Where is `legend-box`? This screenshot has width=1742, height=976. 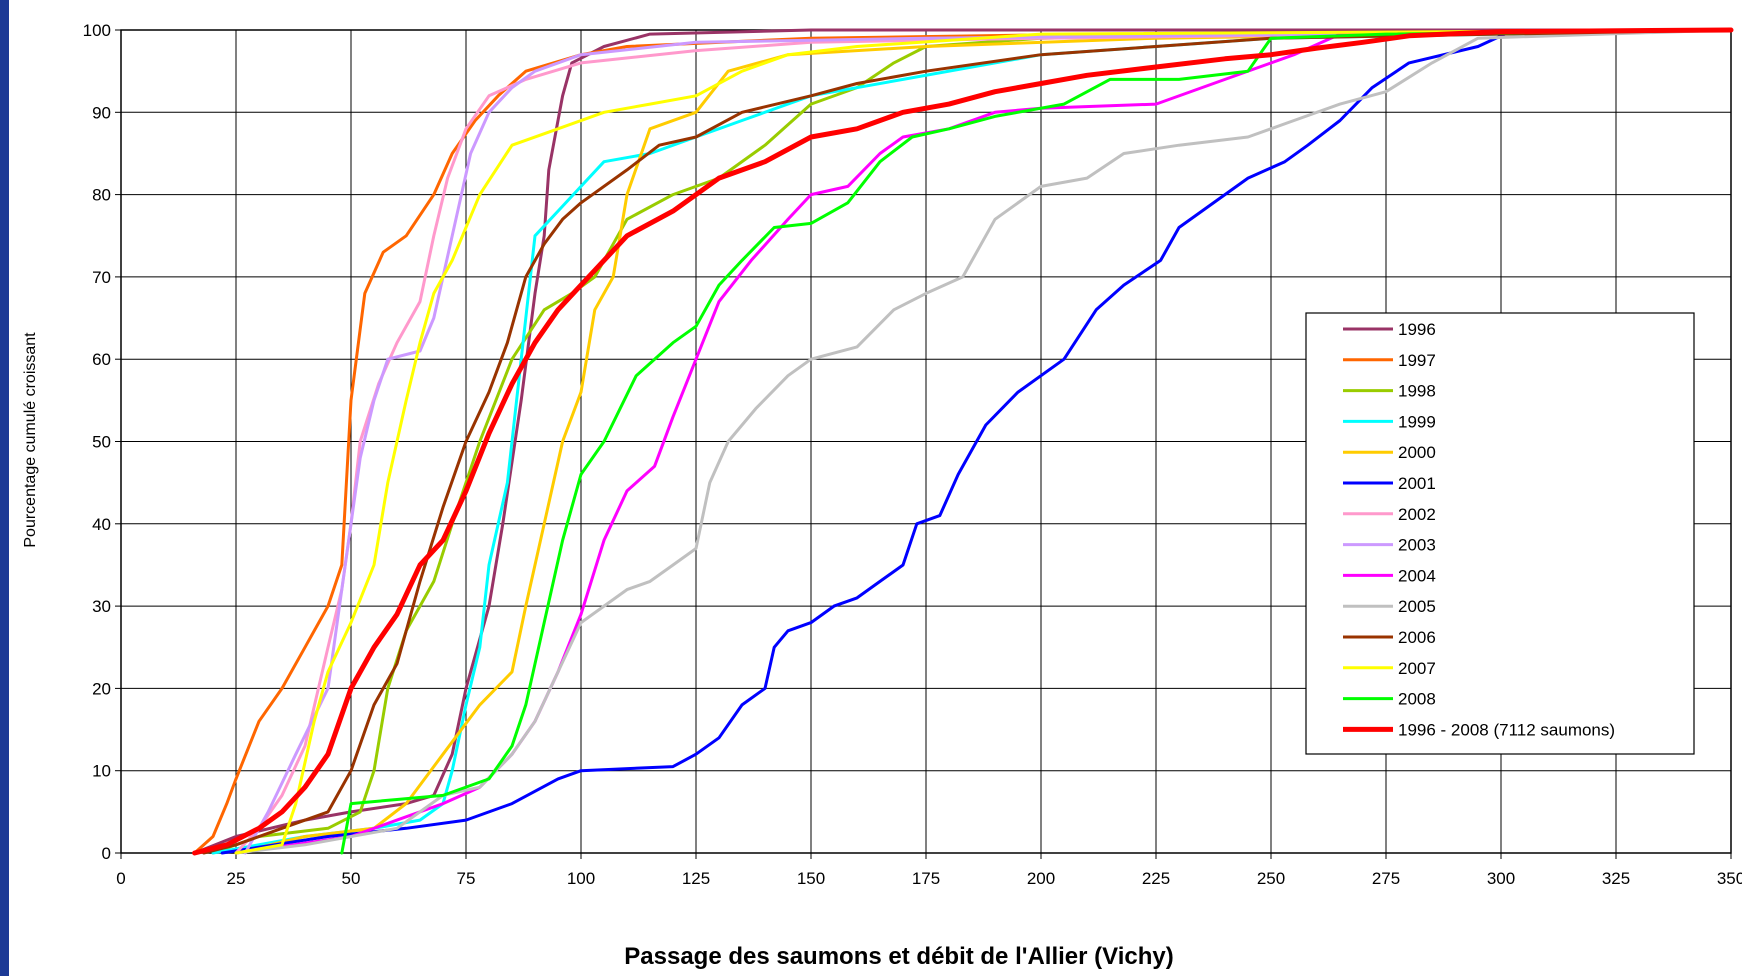
legend-box is located at coordinates (1500, 533).